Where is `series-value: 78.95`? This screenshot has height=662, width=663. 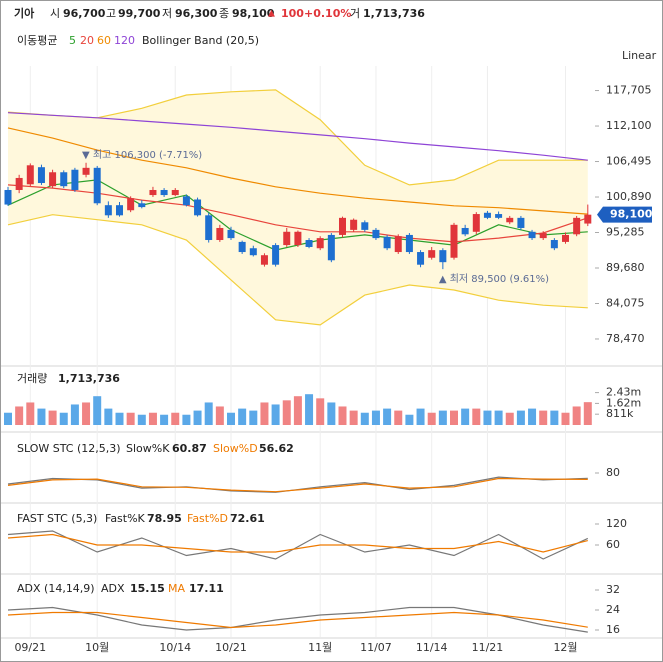 series-value: 78.95 is located at coordinates (164, 518).